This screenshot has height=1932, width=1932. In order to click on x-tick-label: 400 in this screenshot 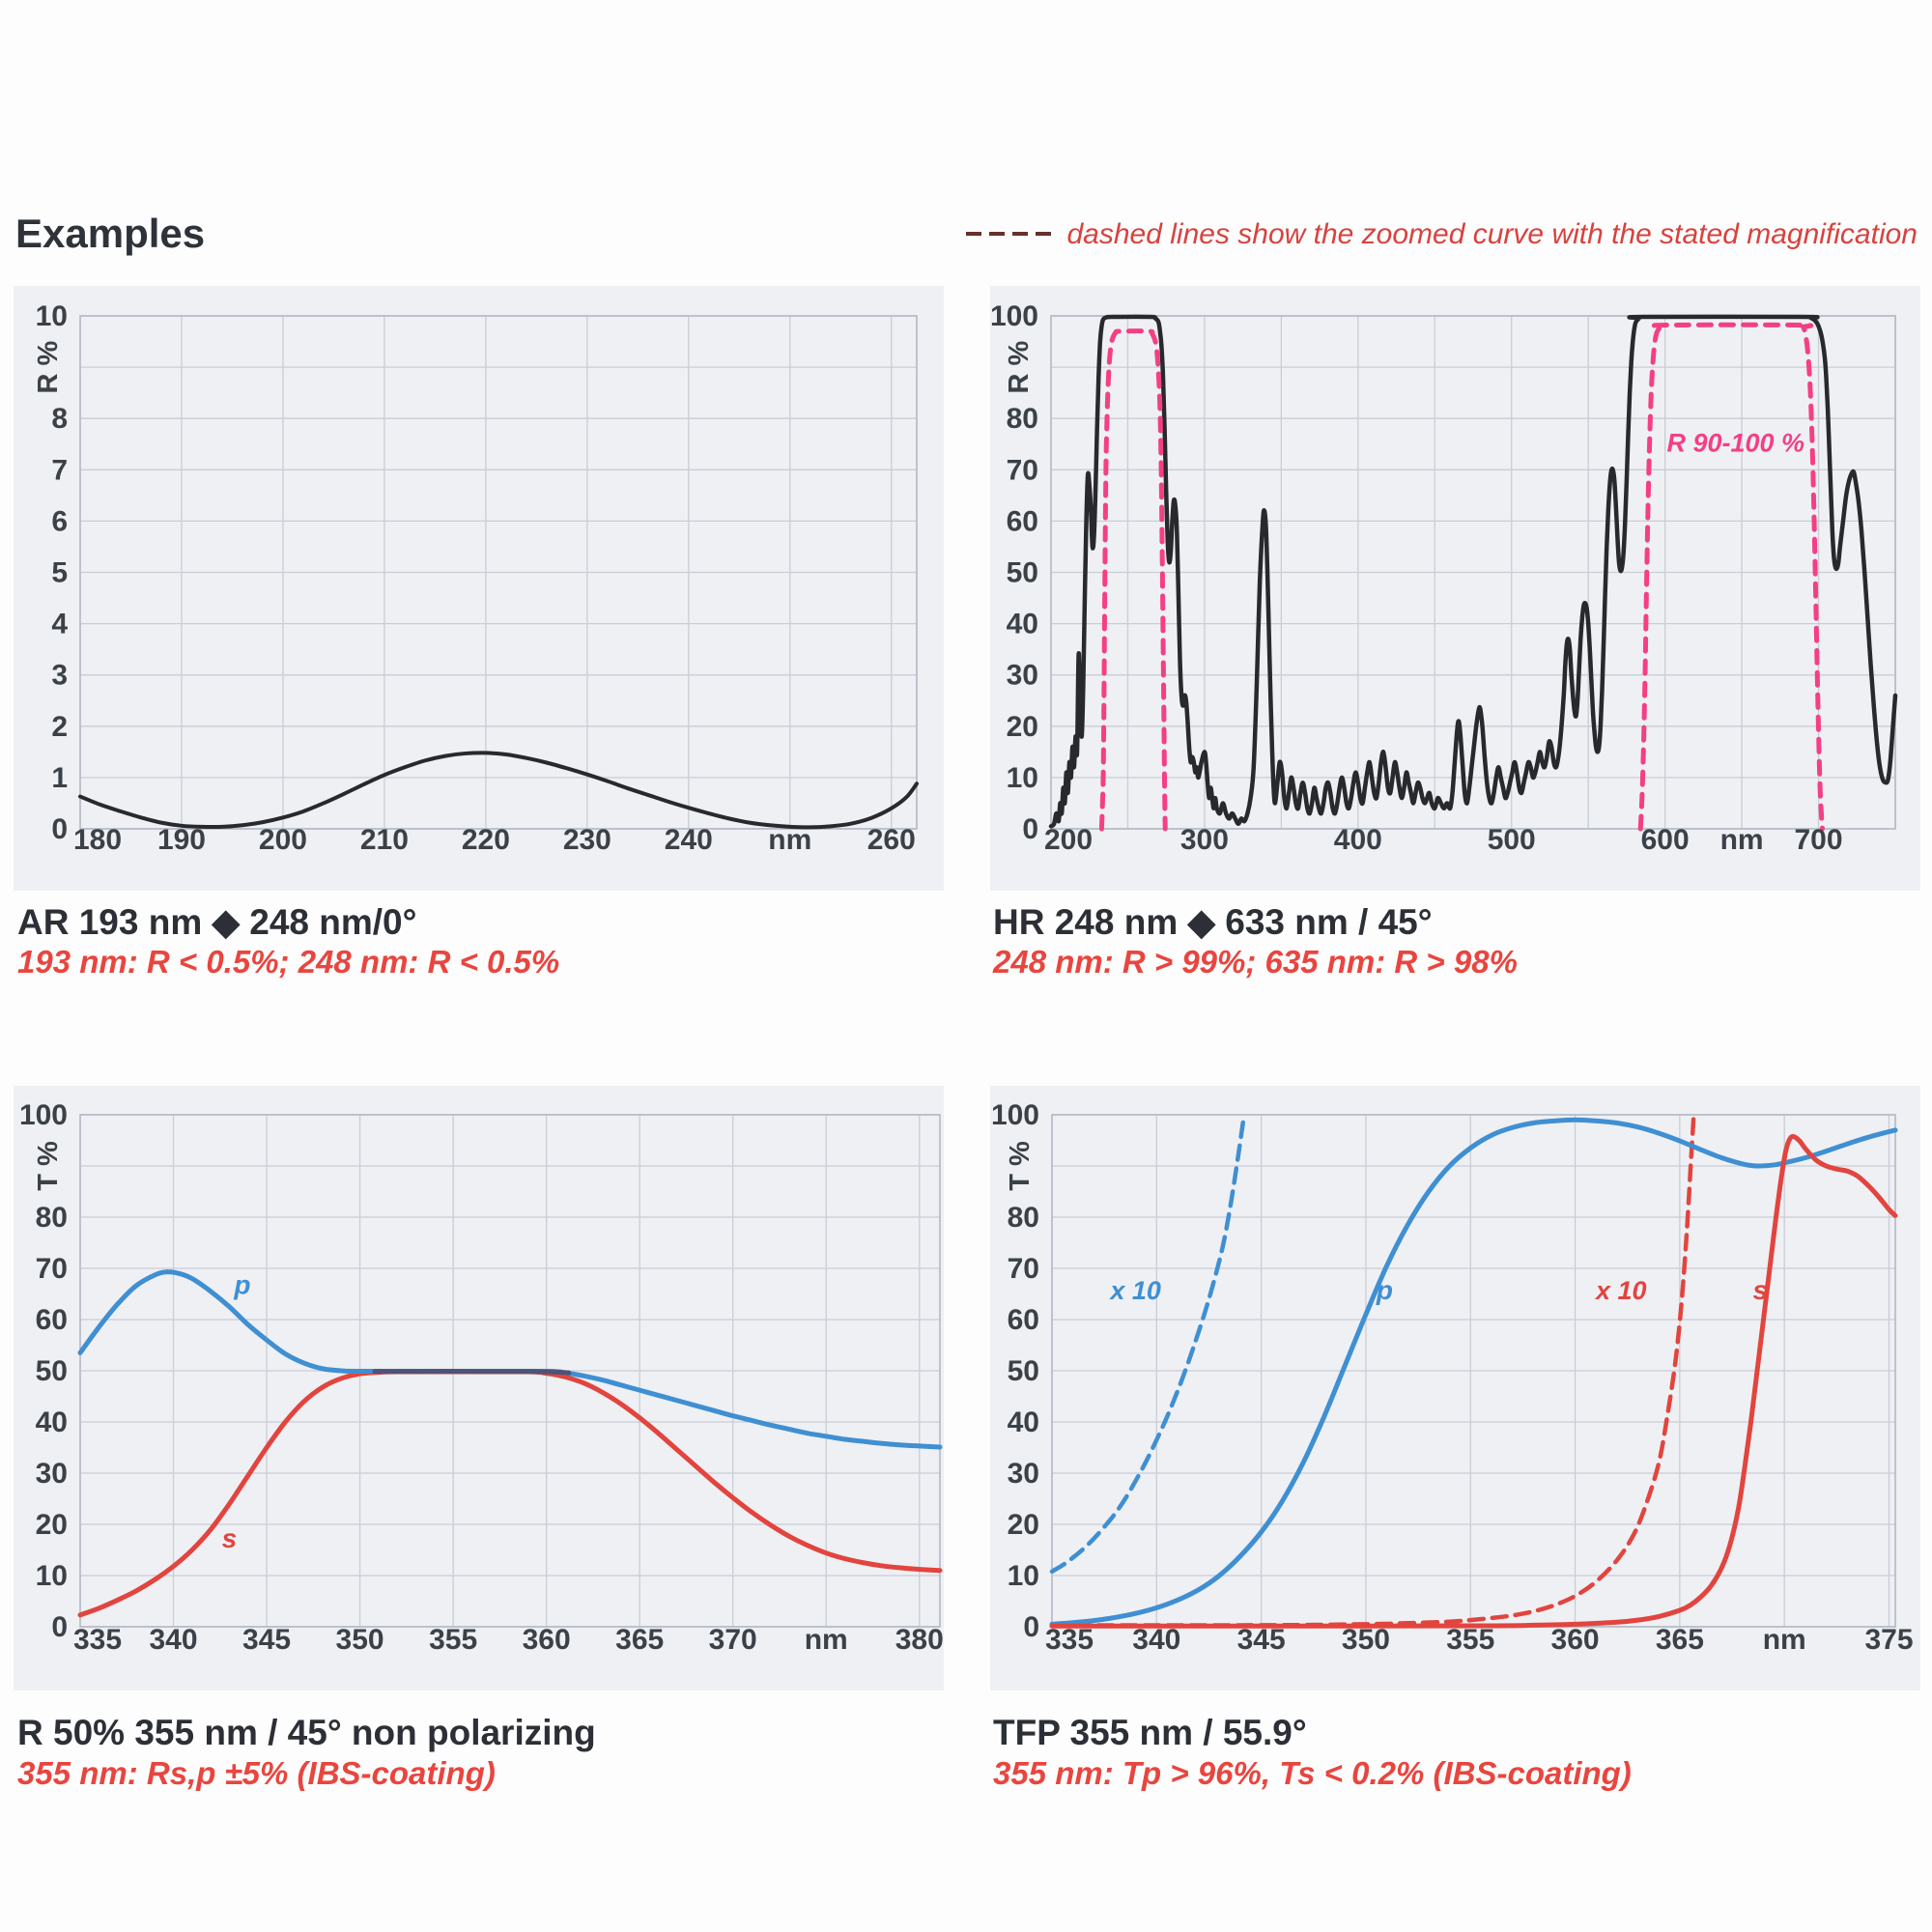, I will do `click(1358, 840)`.